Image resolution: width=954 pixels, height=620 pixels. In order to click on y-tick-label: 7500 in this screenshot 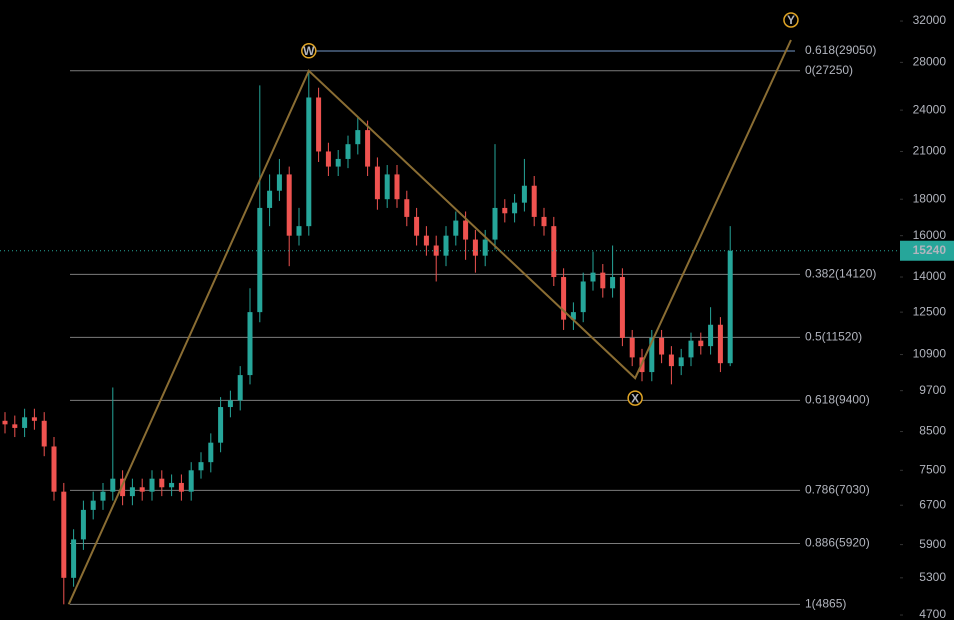, I will do `click(932, 469)`.